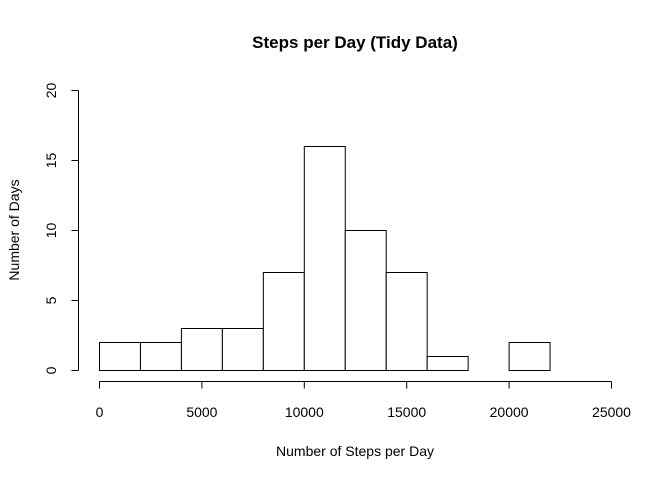 Image resolution: width=672 pixels, height=480 pixels. What do you see at coordinates (355, 42) in the screenshot?
I see `chart-title: Steps per Day (Tidy Data)` at bounding box center [355, 42].